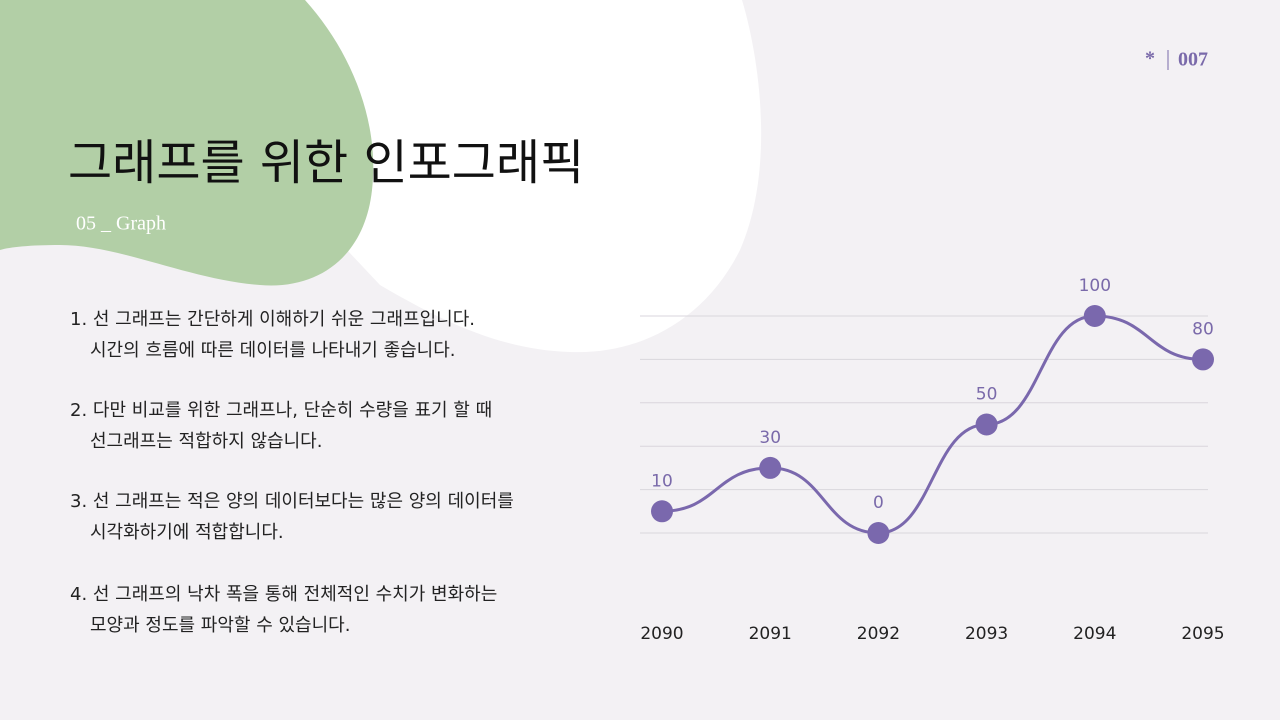  I want to click on title: 그래프를 위한 인포그래픽, so click(326, 163).